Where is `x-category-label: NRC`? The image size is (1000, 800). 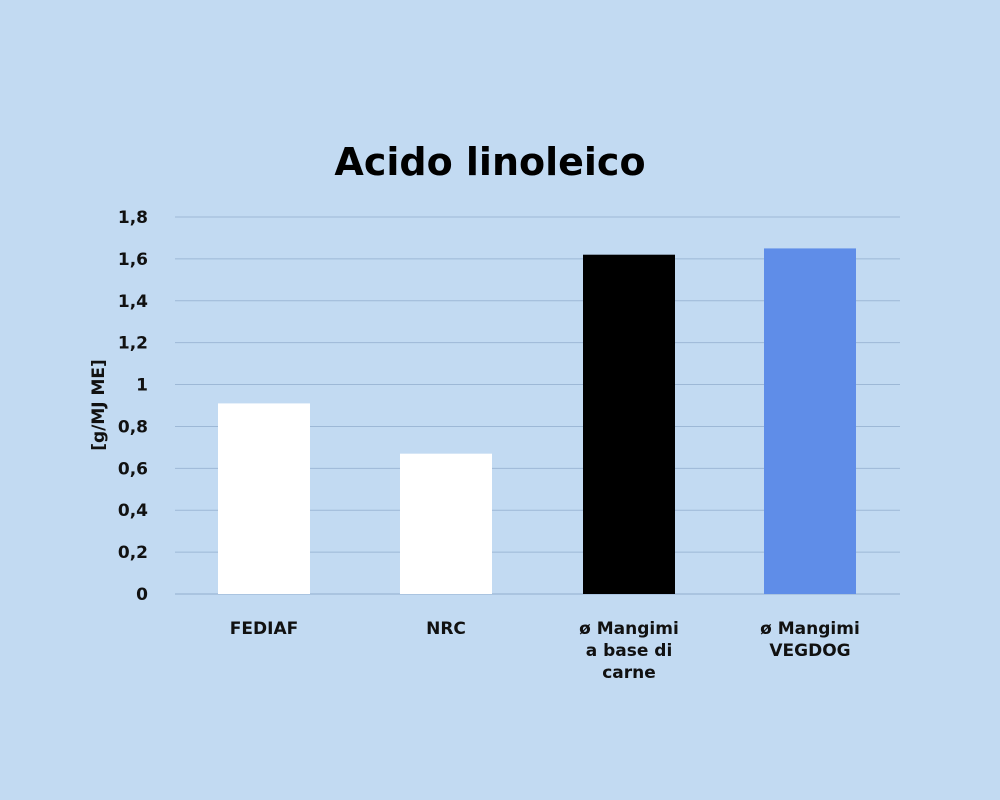
x-category-label: NRC is located at coordinates (446, 629).